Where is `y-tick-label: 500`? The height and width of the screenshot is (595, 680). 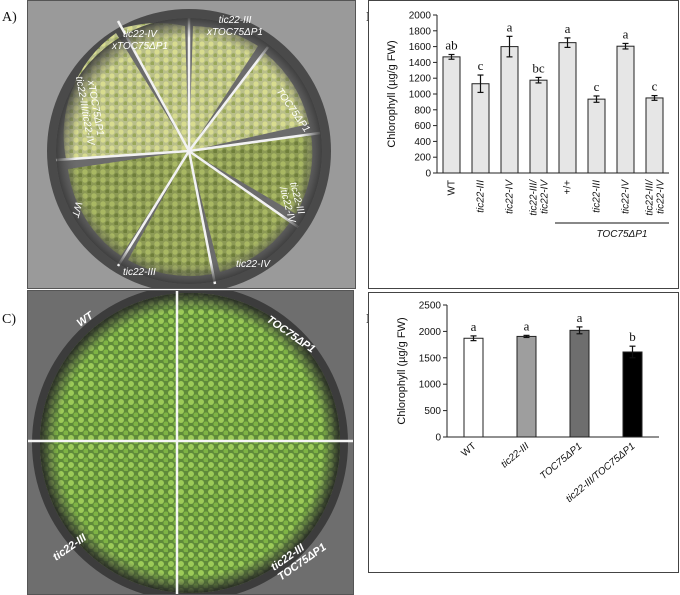
y-tick-label: 500 is located at coordinates (432, 411).